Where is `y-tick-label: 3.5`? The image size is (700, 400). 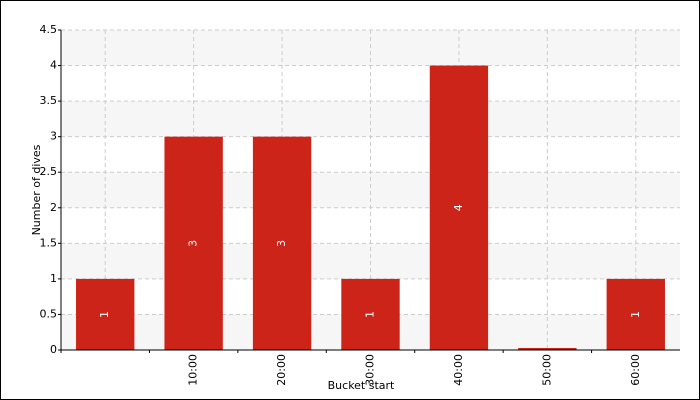 y-tick-label: 3.5 is located at coordinates (49, 100).